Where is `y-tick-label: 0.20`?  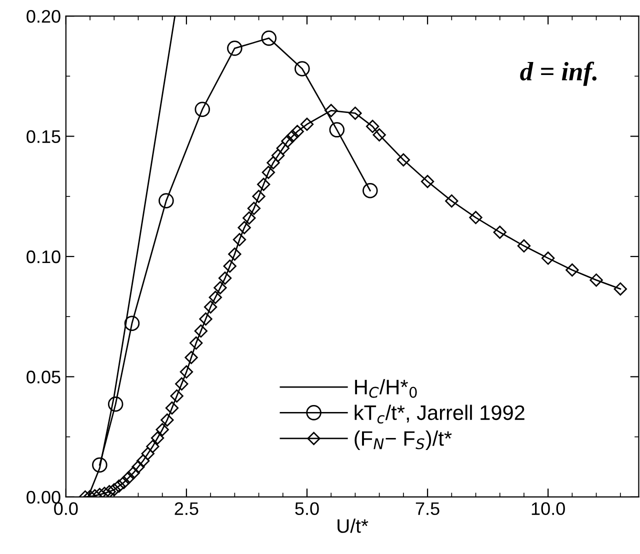
y-tick-label: 0.20 is located at coordinates (43, 16).